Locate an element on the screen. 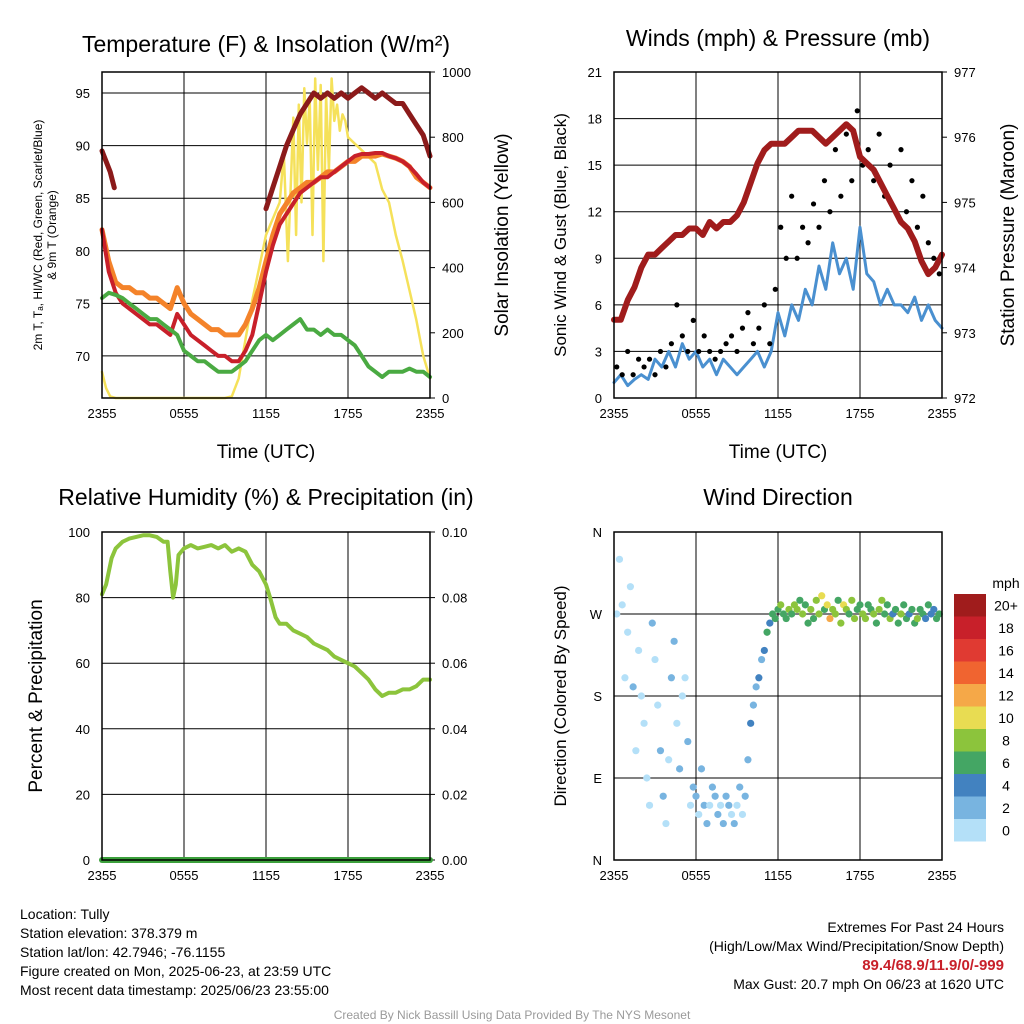 This screenshot has height=1024, width=1024. rh-line is located at coordinates (266, 615).